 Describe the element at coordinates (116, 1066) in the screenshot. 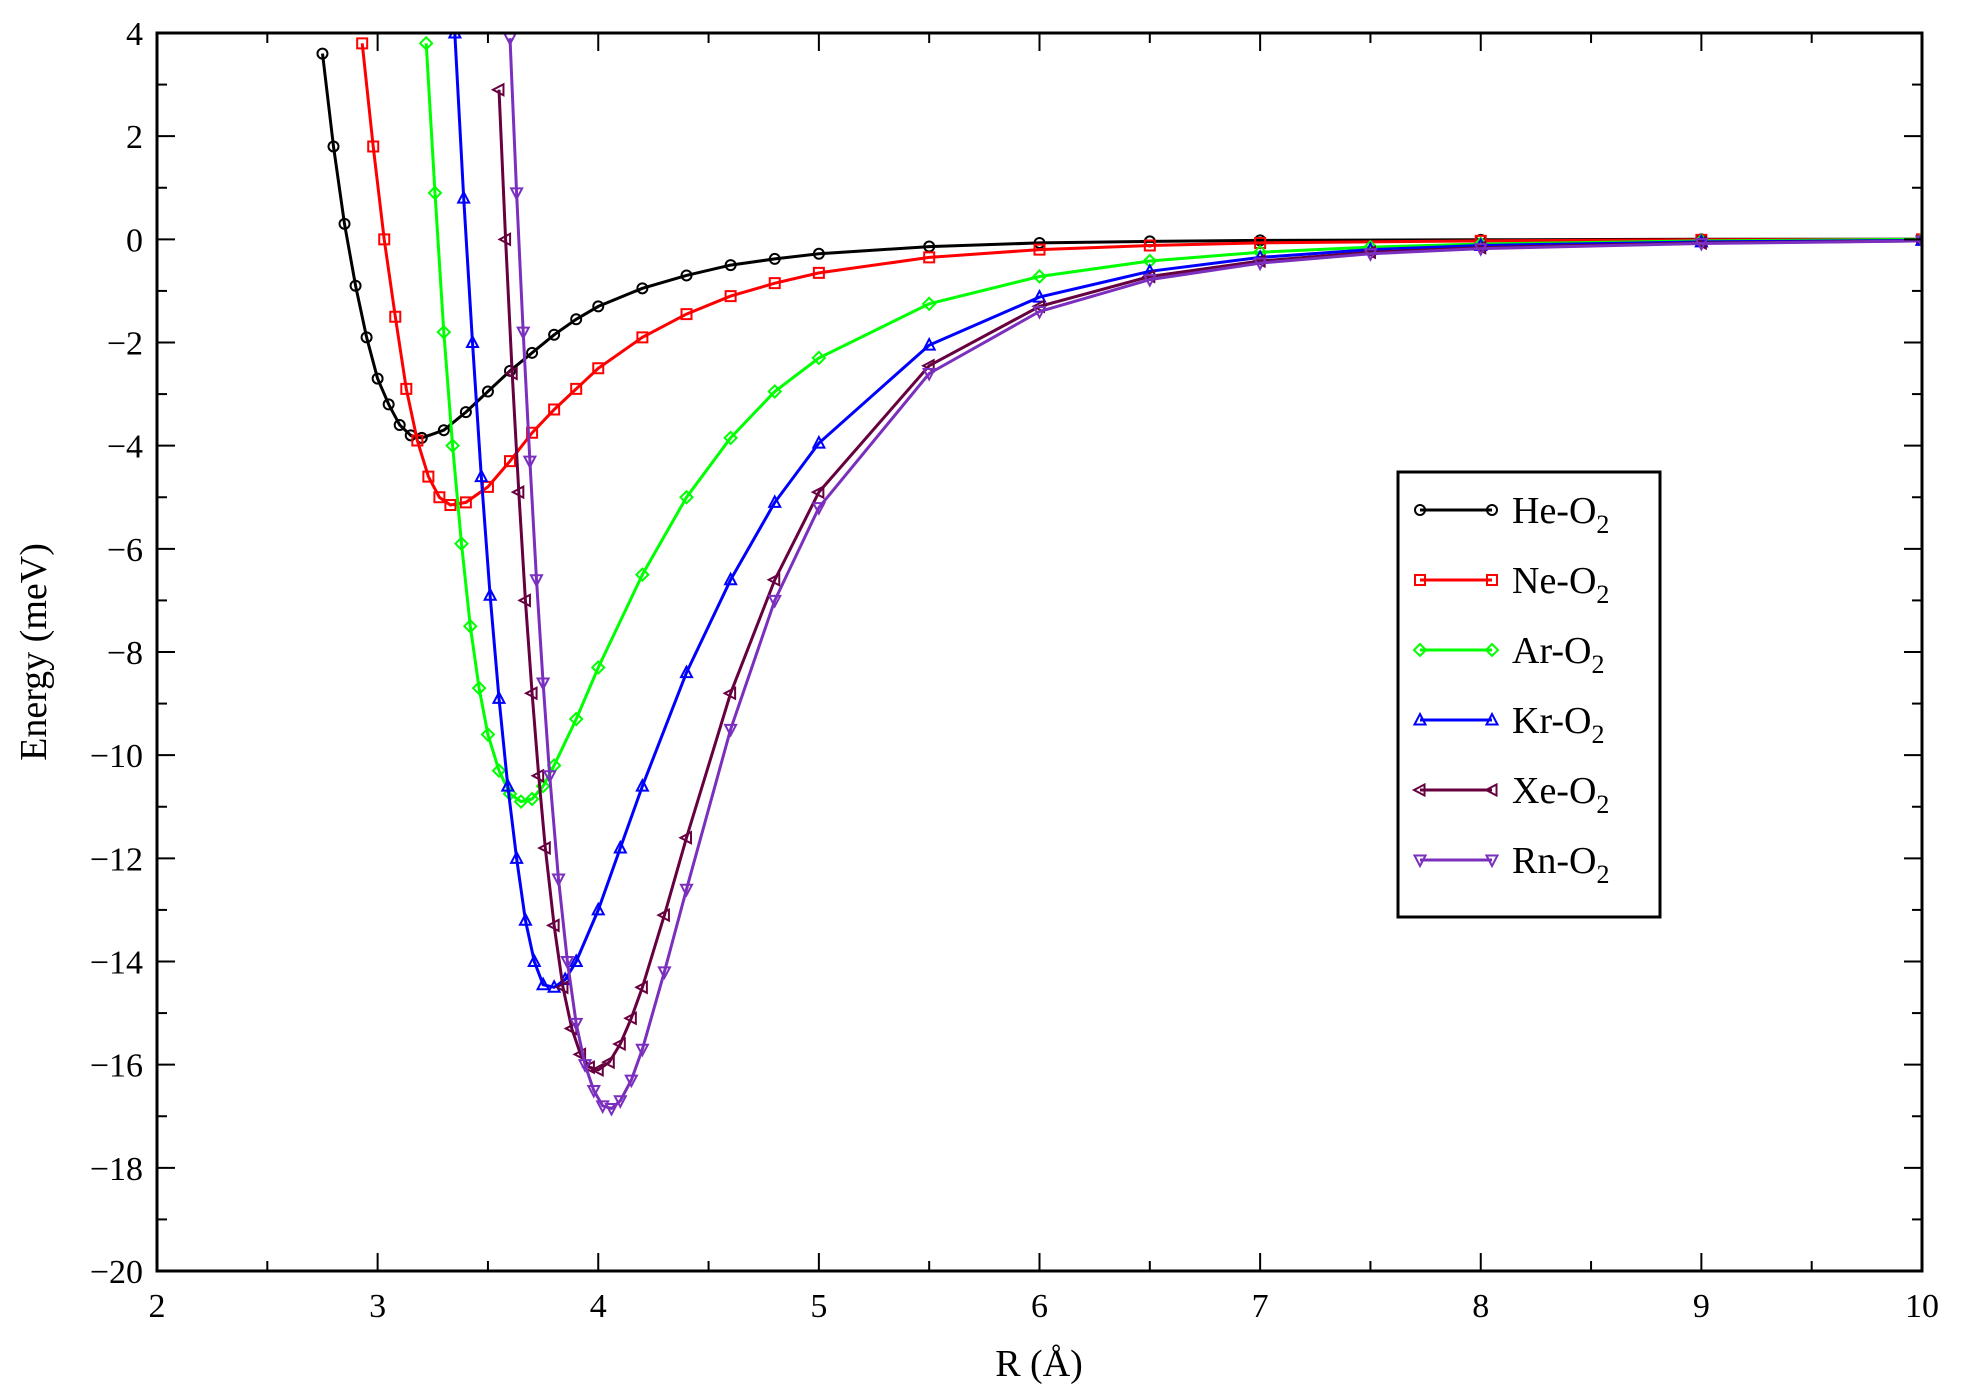

I see `y-tick-label: −16` at that location.